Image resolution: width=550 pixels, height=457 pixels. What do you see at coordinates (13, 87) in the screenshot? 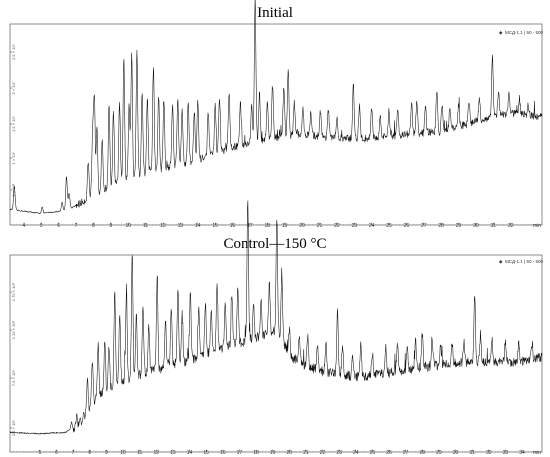
I see `y-tick-label: 2 × 10⁷` at bounding box center [13, 87].